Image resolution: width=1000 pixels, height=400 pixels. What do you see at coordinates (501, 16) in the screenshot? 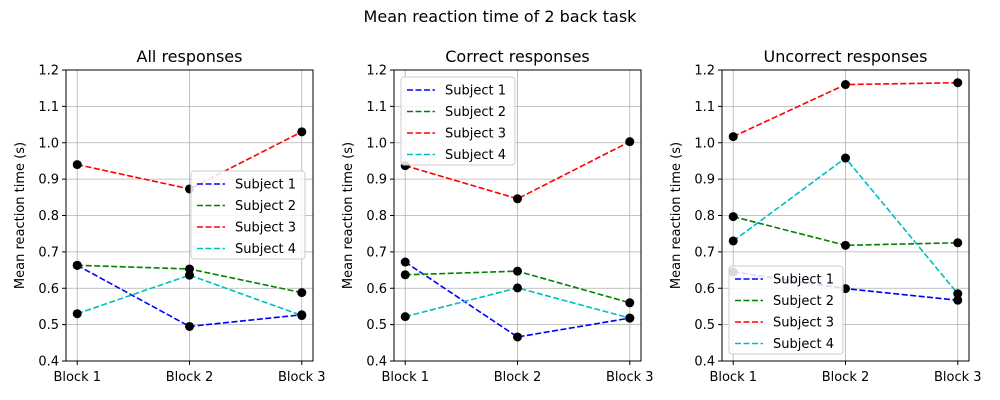
I see `figure-title: Mean reaction time of 2 back task` at bounding box center [501, 16].